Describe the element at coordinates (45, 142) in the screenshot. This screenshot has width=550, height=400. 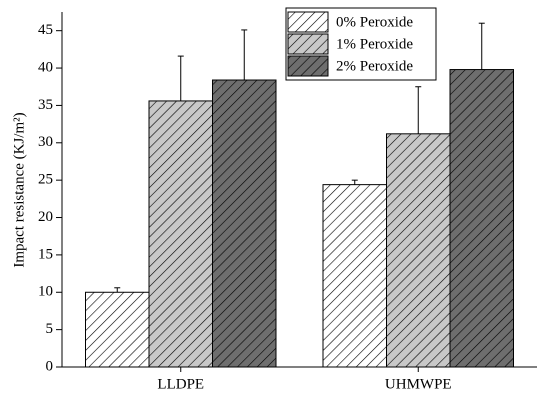
I see `y-tick-label: 30` at that location.